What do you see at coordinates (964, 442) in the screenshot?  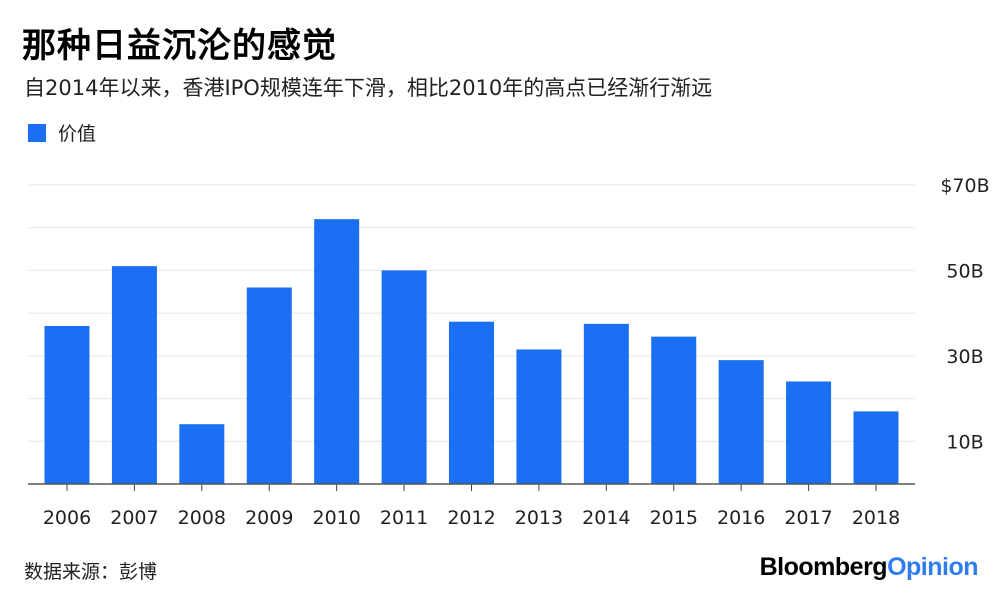 I see `y-tick-label: 10B` at bounding box center [964, 442].